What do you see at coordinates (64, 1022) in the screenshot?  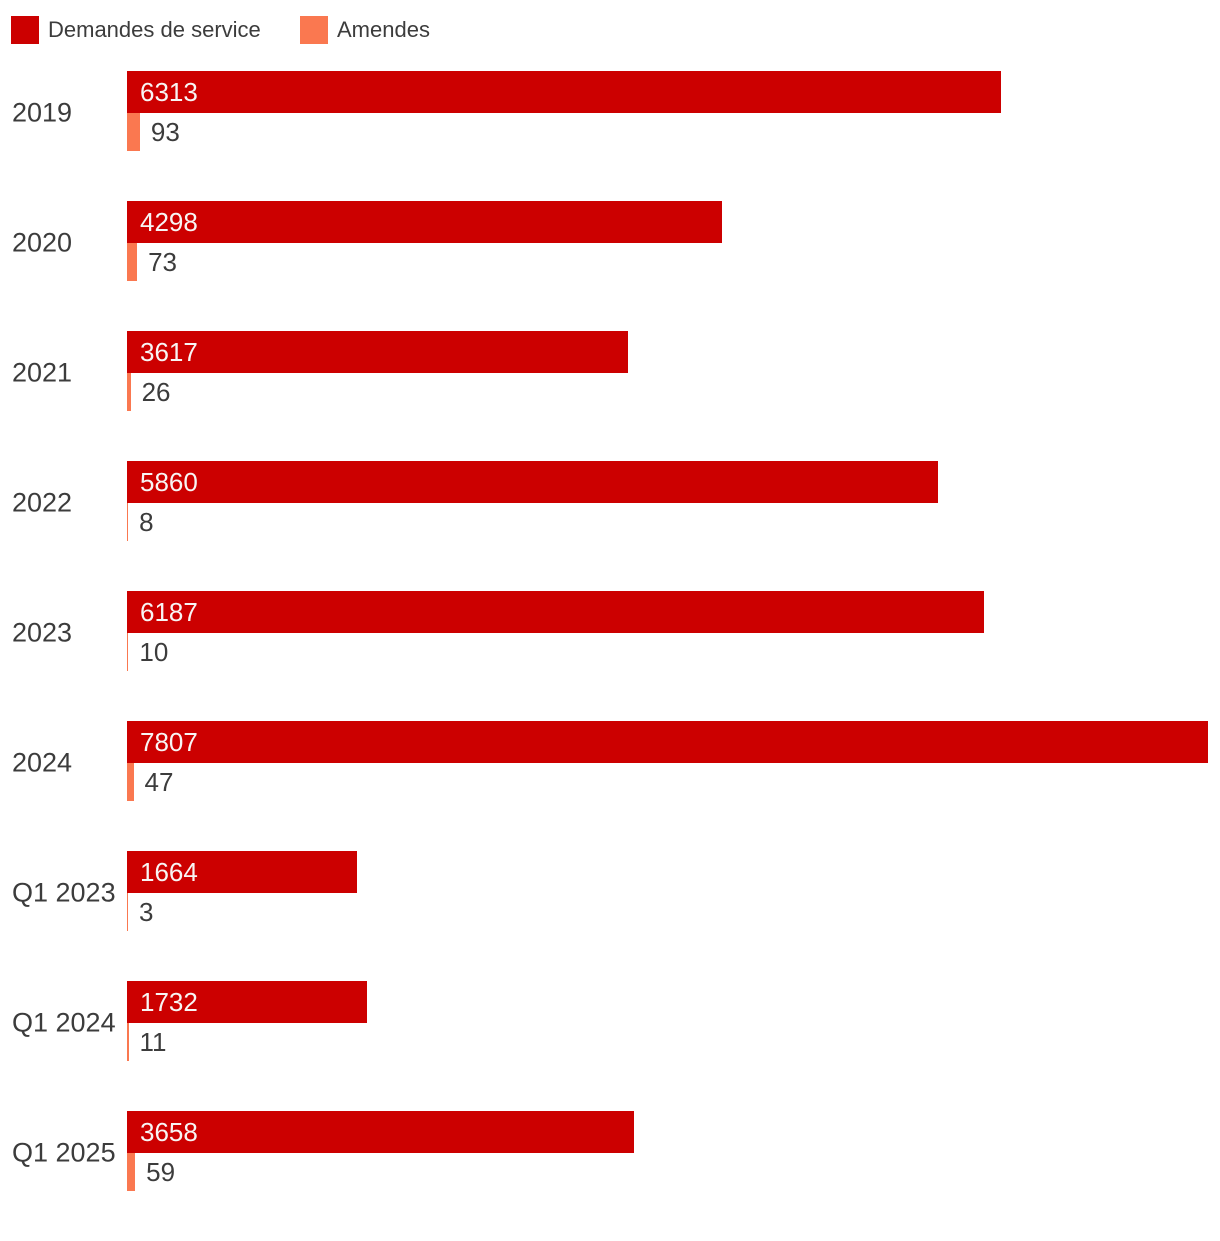 I see `category-label: Q1 2024` at bounding box center [64, 1022].